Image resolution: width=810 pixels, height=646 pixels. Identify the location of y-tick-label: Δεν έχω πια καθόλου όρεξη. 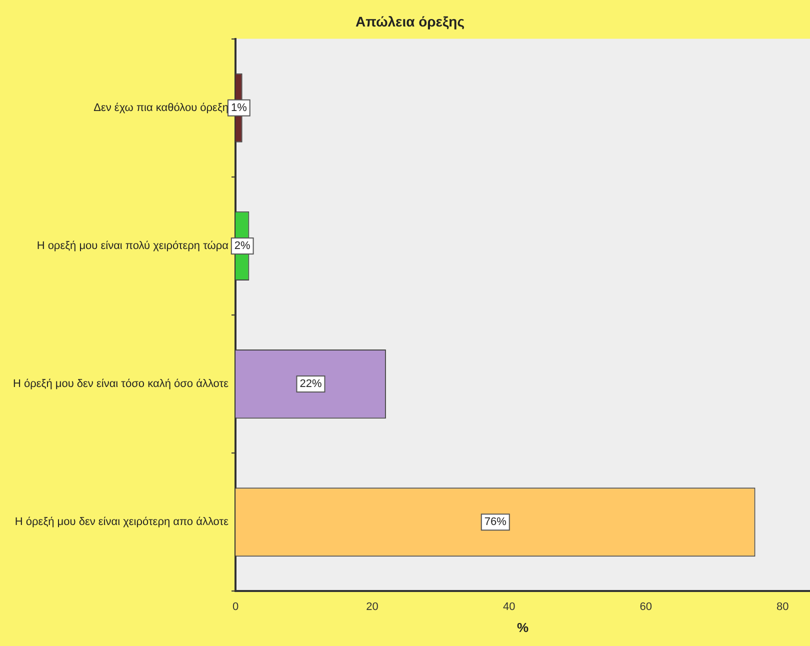
(161, 108).